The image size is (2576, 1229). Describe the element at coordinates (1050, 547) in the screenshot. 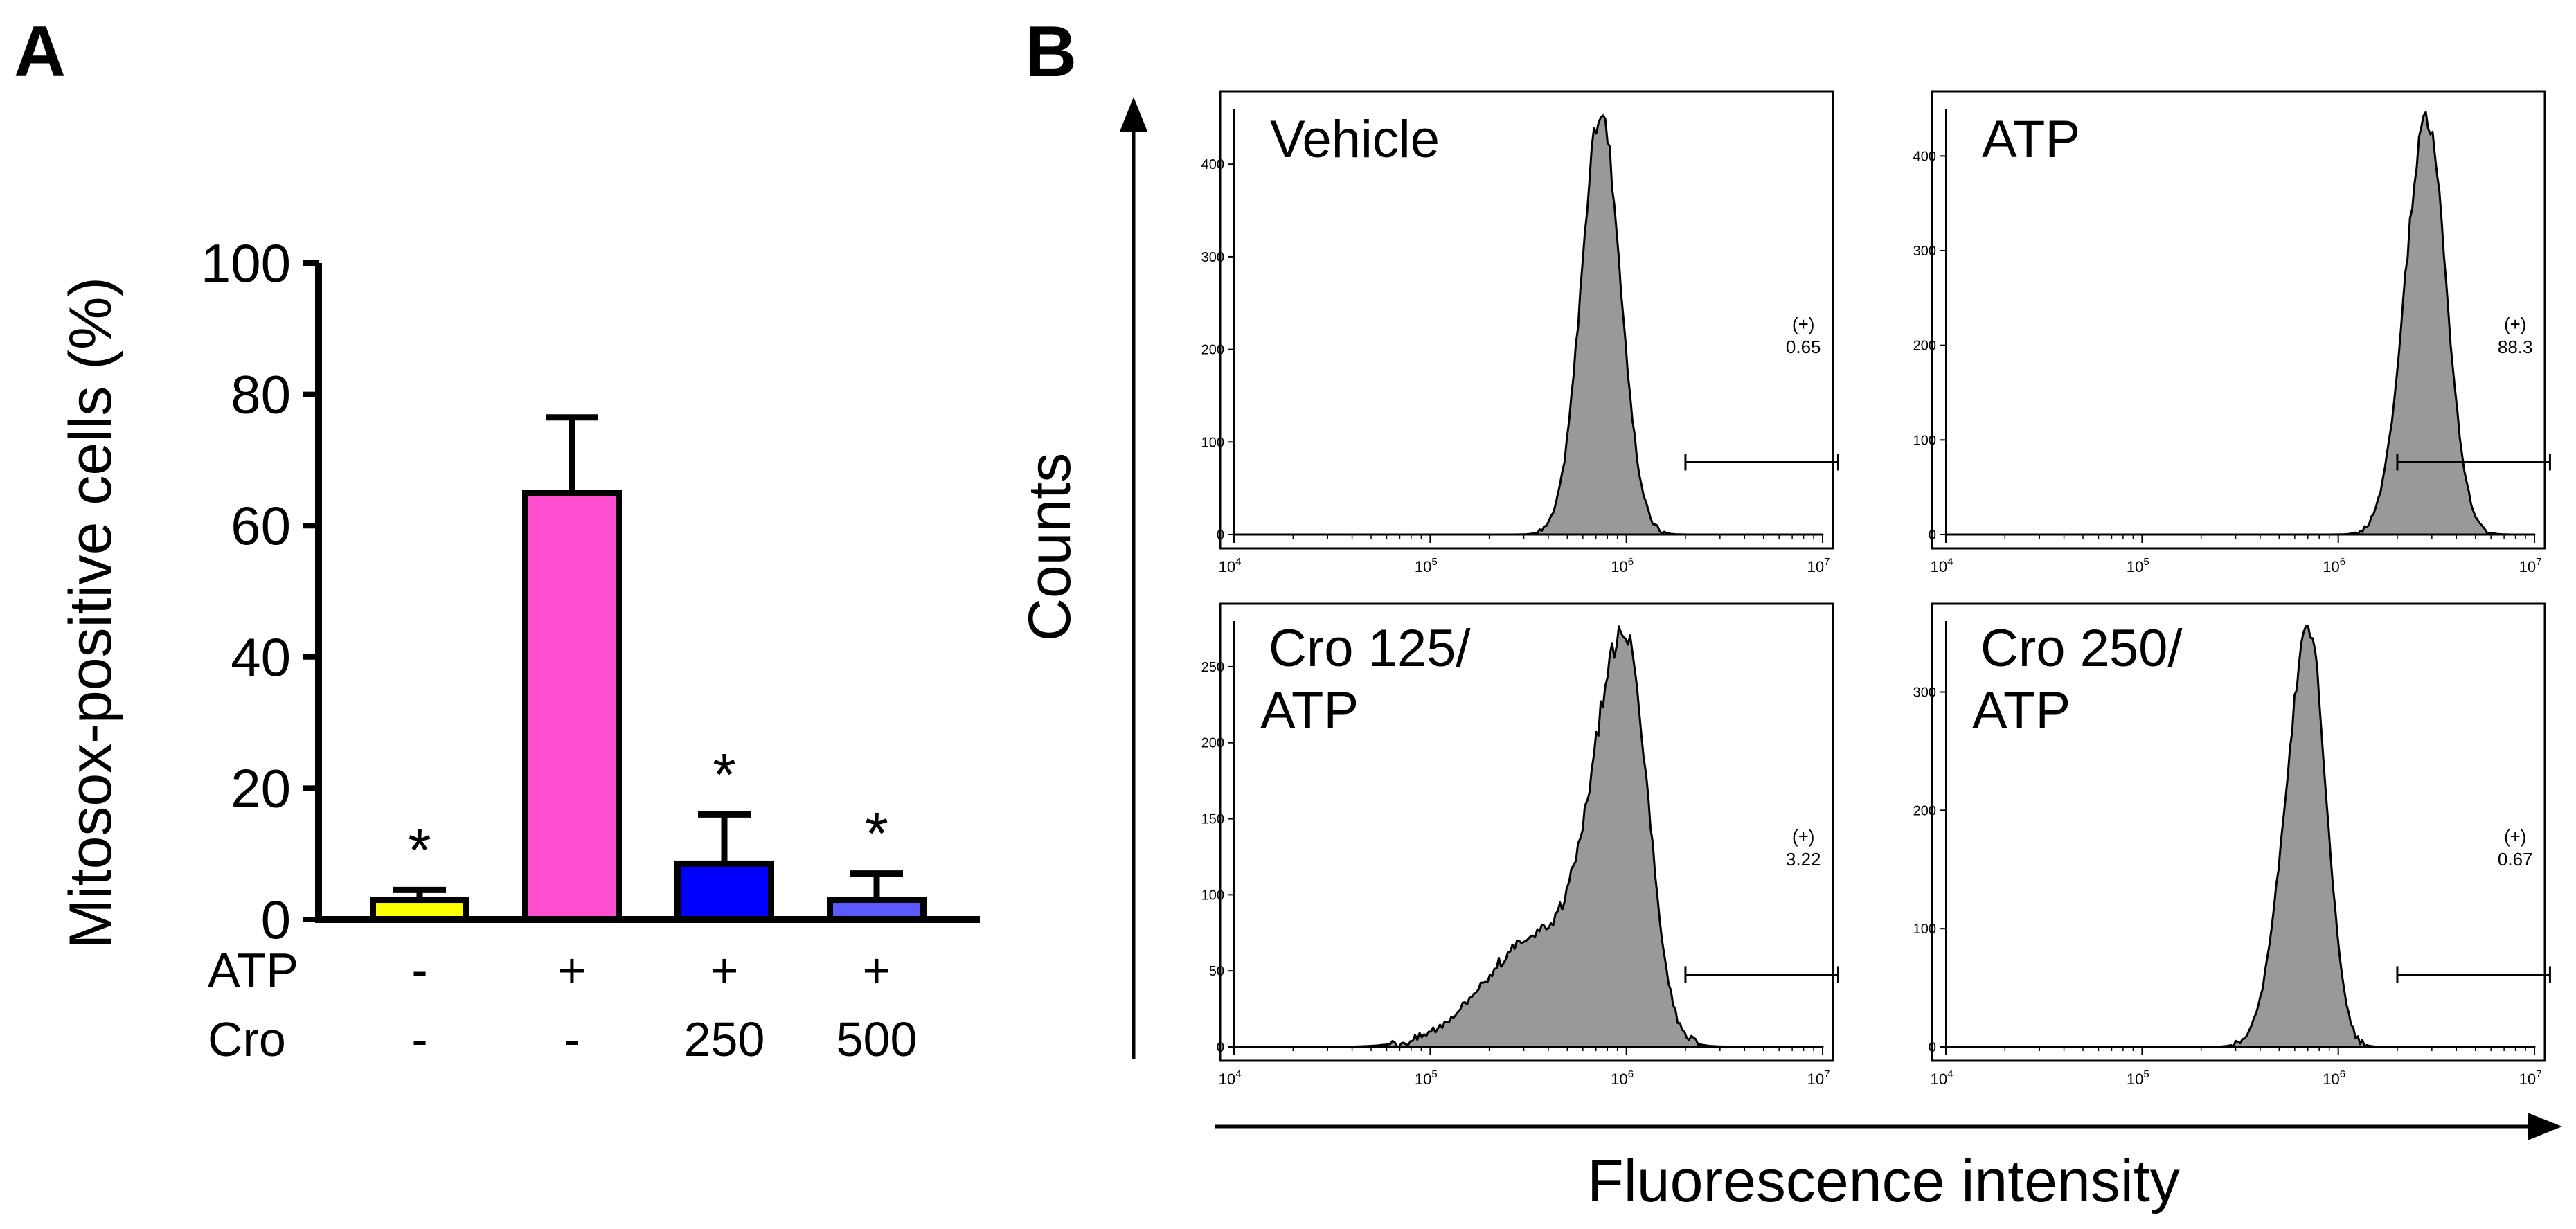

I see `panel-b-y-axis-title: Counts` at that location.